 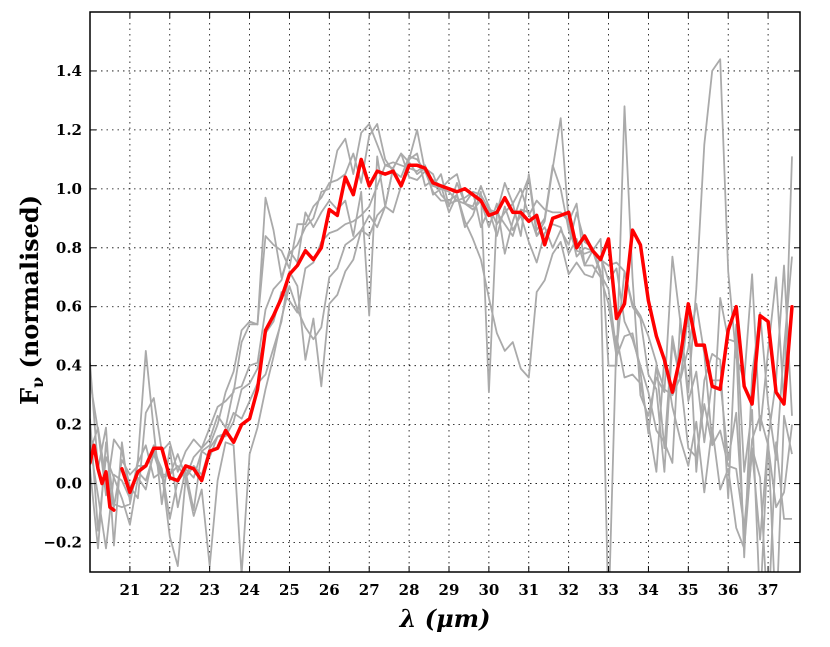 What do you see at coordinates (62, 543) in the screenshot?
I see `y-tick-label: −0.2` at bounding box center [62, 543].